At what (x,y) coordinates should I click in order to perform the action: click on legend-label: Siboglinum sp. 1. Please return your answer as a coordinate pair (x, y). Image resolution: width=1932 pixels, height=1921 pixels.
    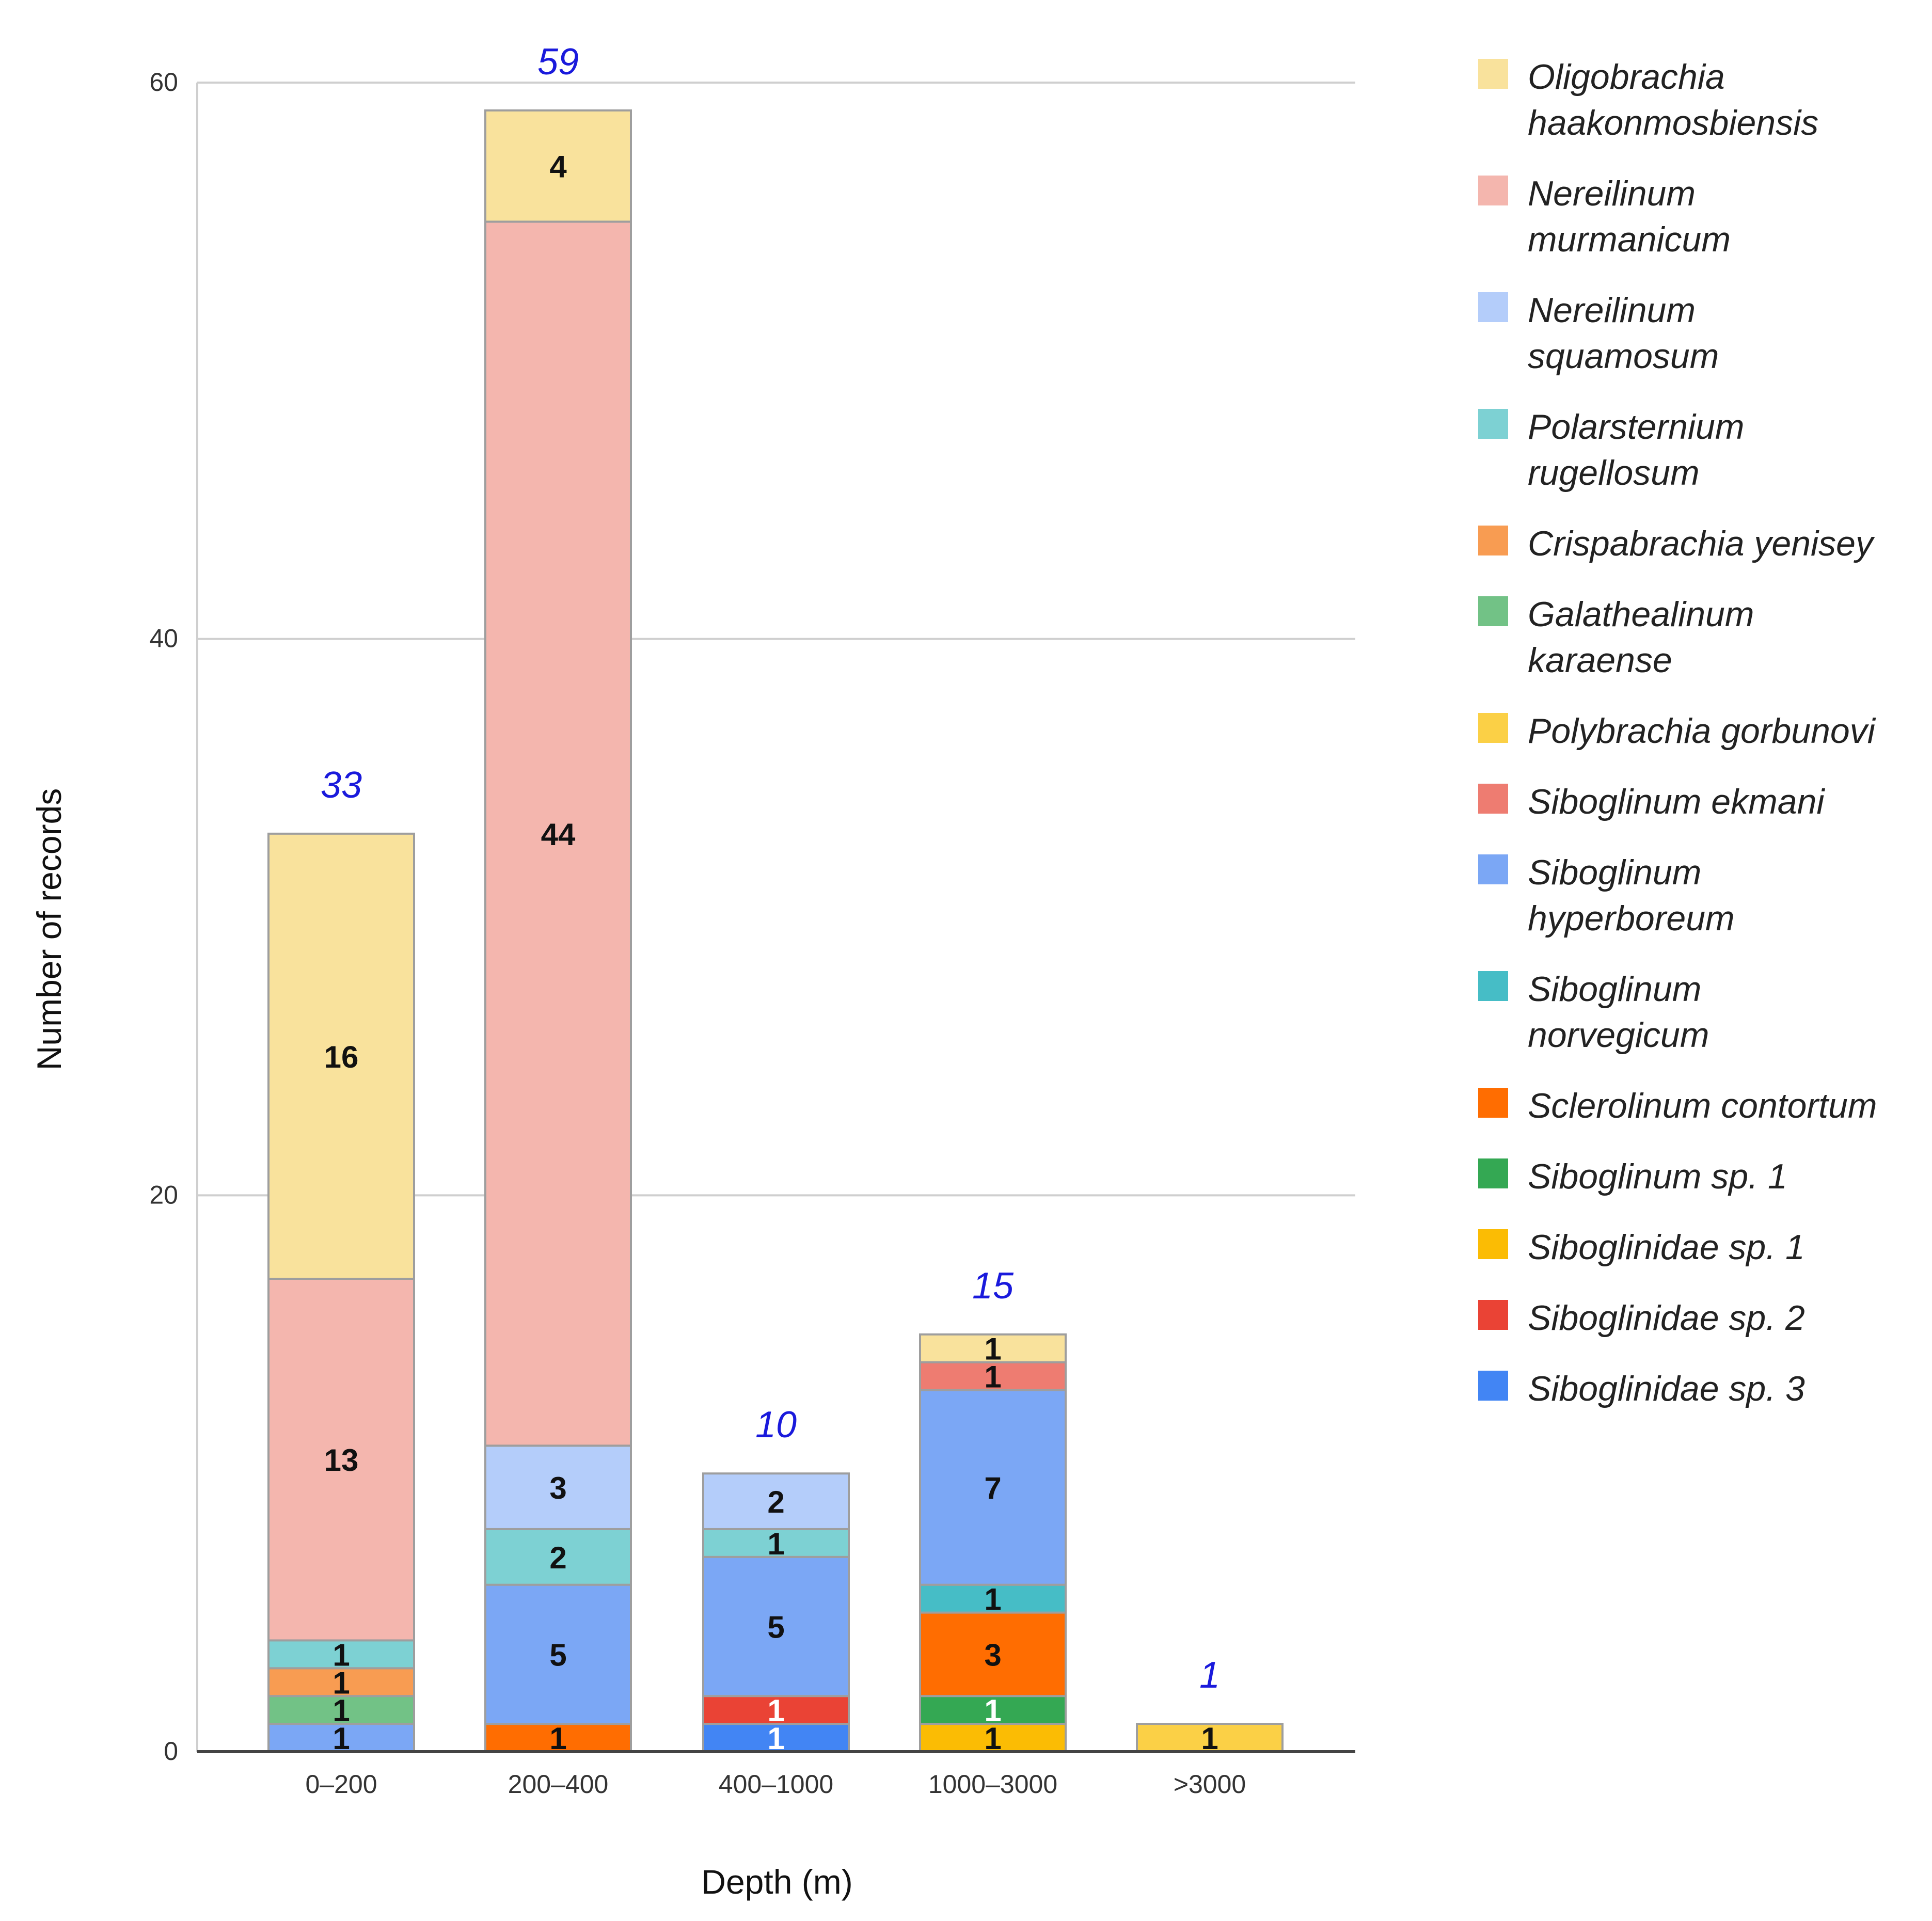
    Looking at the image, I should click on (1657, 1177).